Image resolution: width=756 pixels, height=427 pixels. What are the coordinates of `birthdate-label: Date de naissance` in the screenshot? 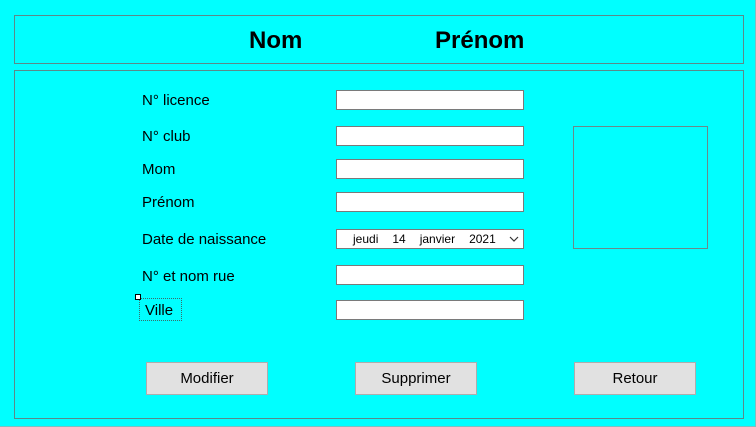 It's located at (204, 239).